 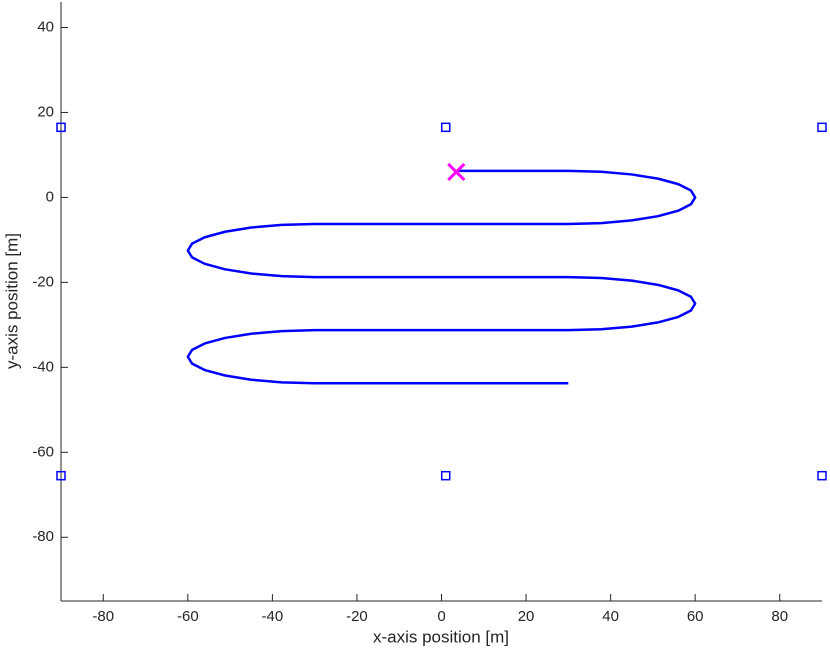 What do you see at coordinates (43, 451) in the screenshot?
I see `y-tick-label: -60` at bounding box center [43, 451].